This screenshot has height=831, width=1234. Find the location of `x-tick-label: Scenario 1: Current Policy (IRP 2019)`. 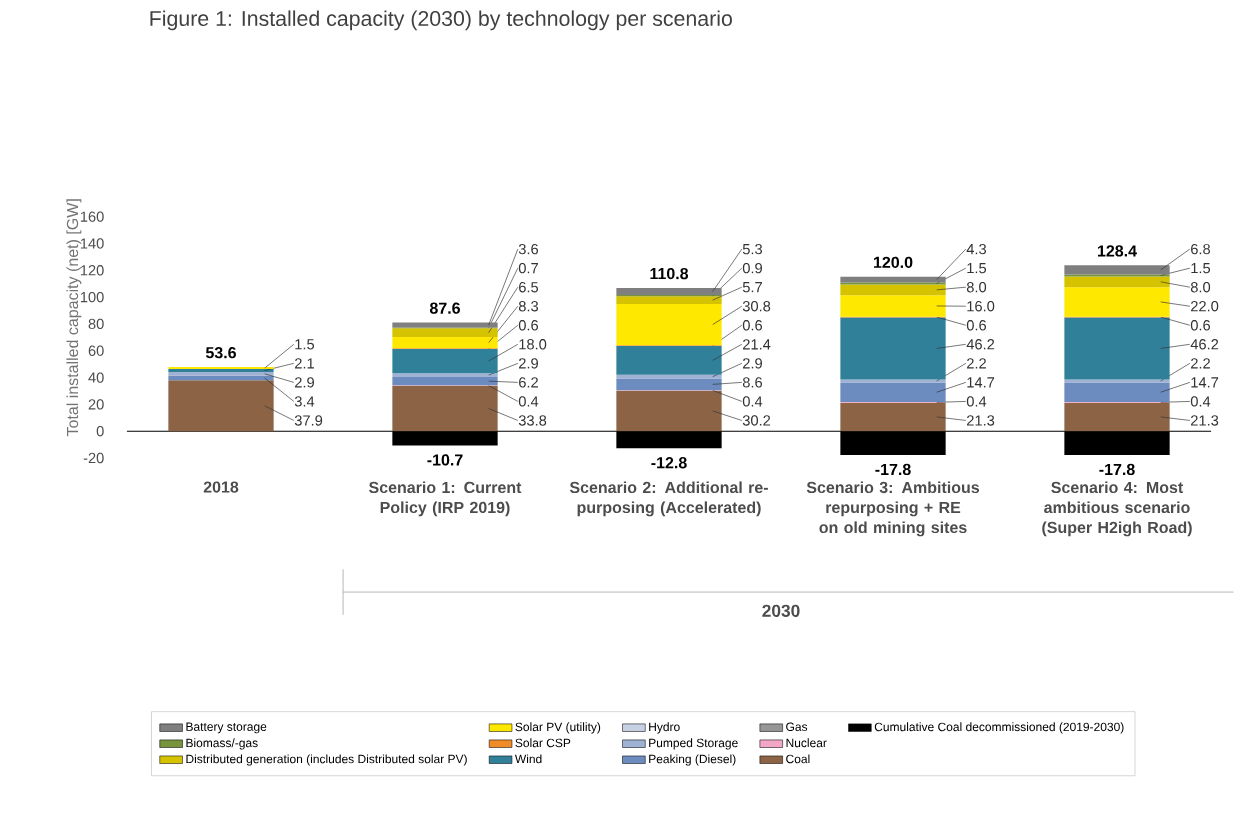

x-tick-label: Scenario 1: Current Policy (IRP 2019) is located at coordinates (445, 499).